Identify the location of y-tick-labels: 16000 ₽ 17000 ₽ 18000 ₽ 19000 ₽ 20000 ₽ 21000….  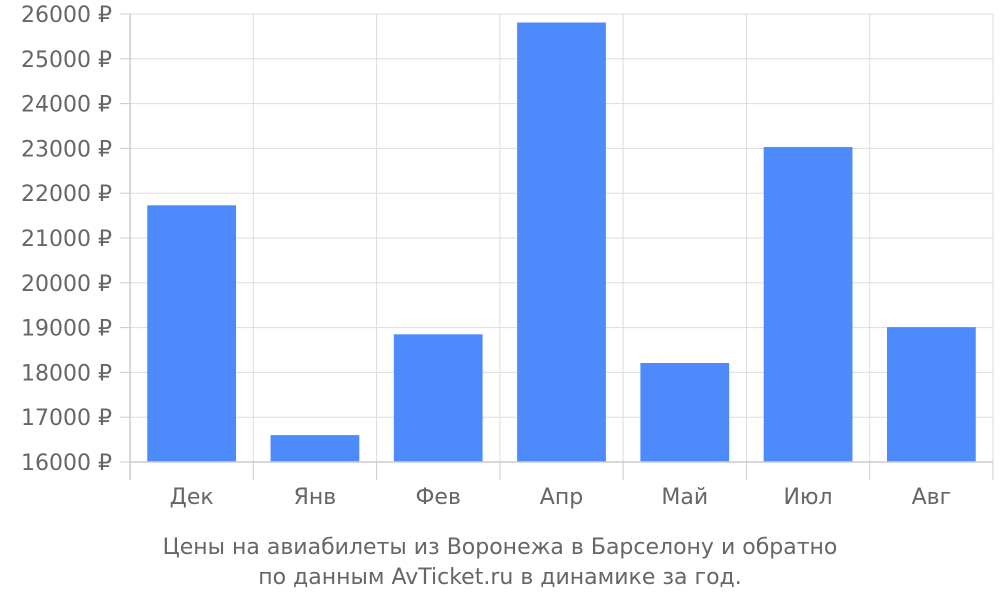
(66, 239).